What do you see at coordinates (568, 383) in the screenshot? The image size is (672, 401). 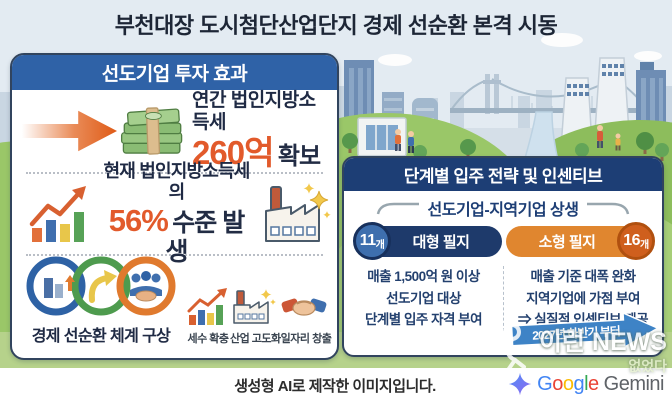 I see `google-wordmark: Google` at bounding box center [568, 383].